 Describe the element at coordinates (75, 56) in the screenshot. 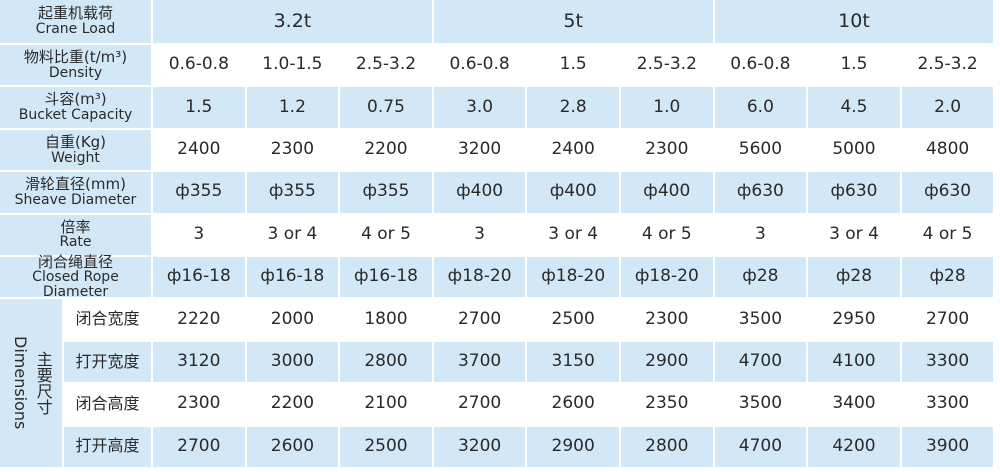

I see `label-cn: 物料比重(t/m³)` at that location.